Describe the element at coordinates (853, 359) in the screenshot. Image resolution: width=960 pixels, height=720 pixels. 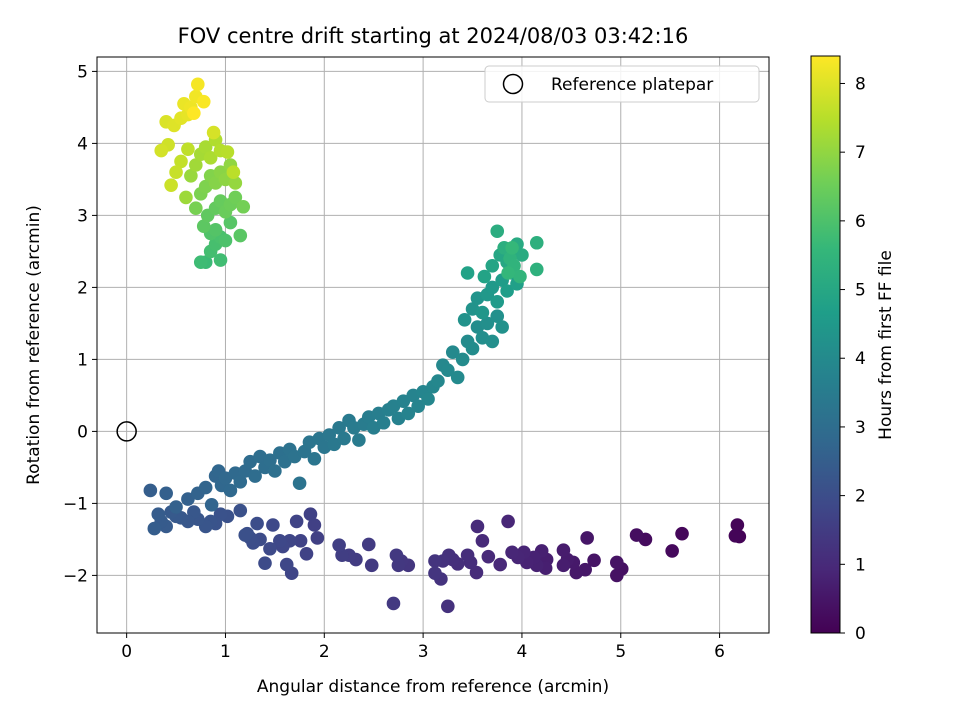
I see `colorbar-ticks: 0 1 2 3 4 5 6 7 8` at that location.